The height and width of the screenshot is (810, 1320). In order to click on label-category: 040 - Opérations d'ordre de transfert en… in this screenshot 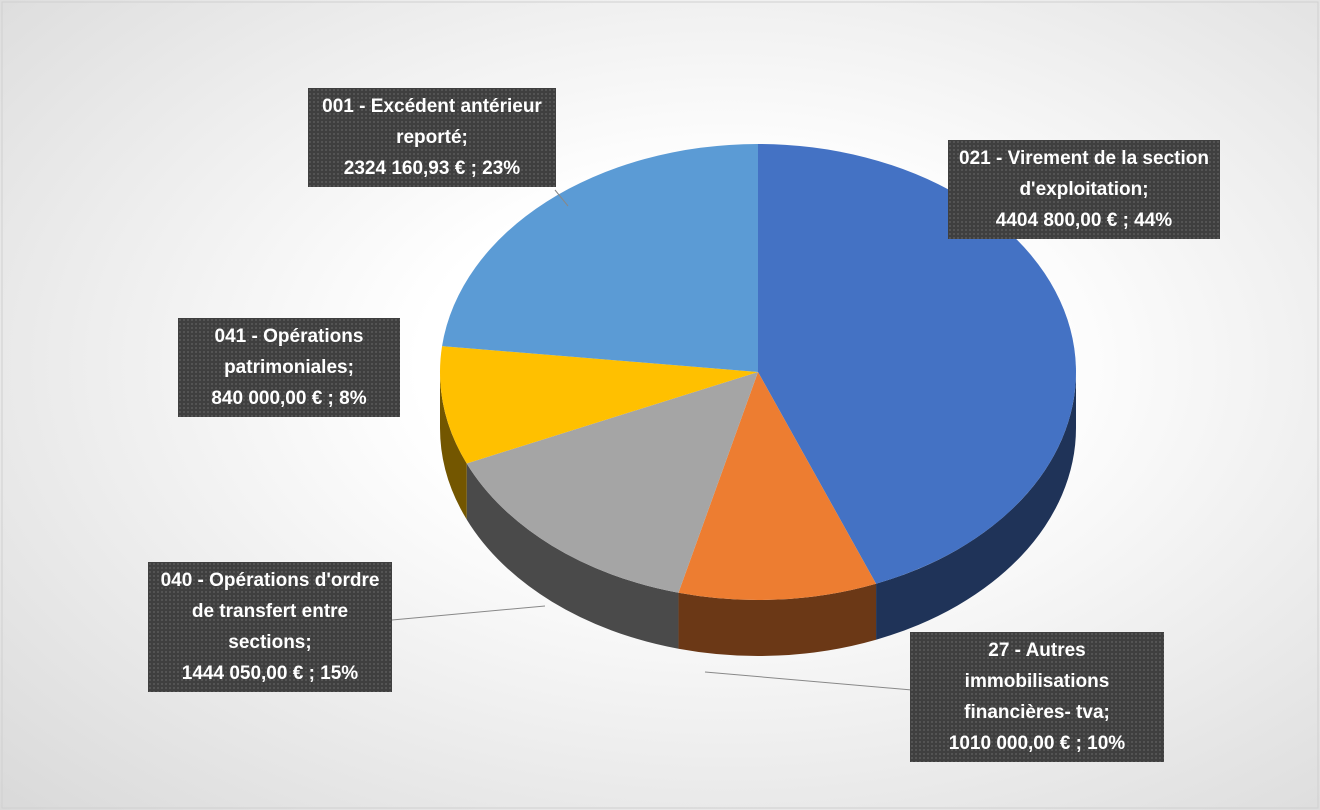, I will do `click(270, 611)`.